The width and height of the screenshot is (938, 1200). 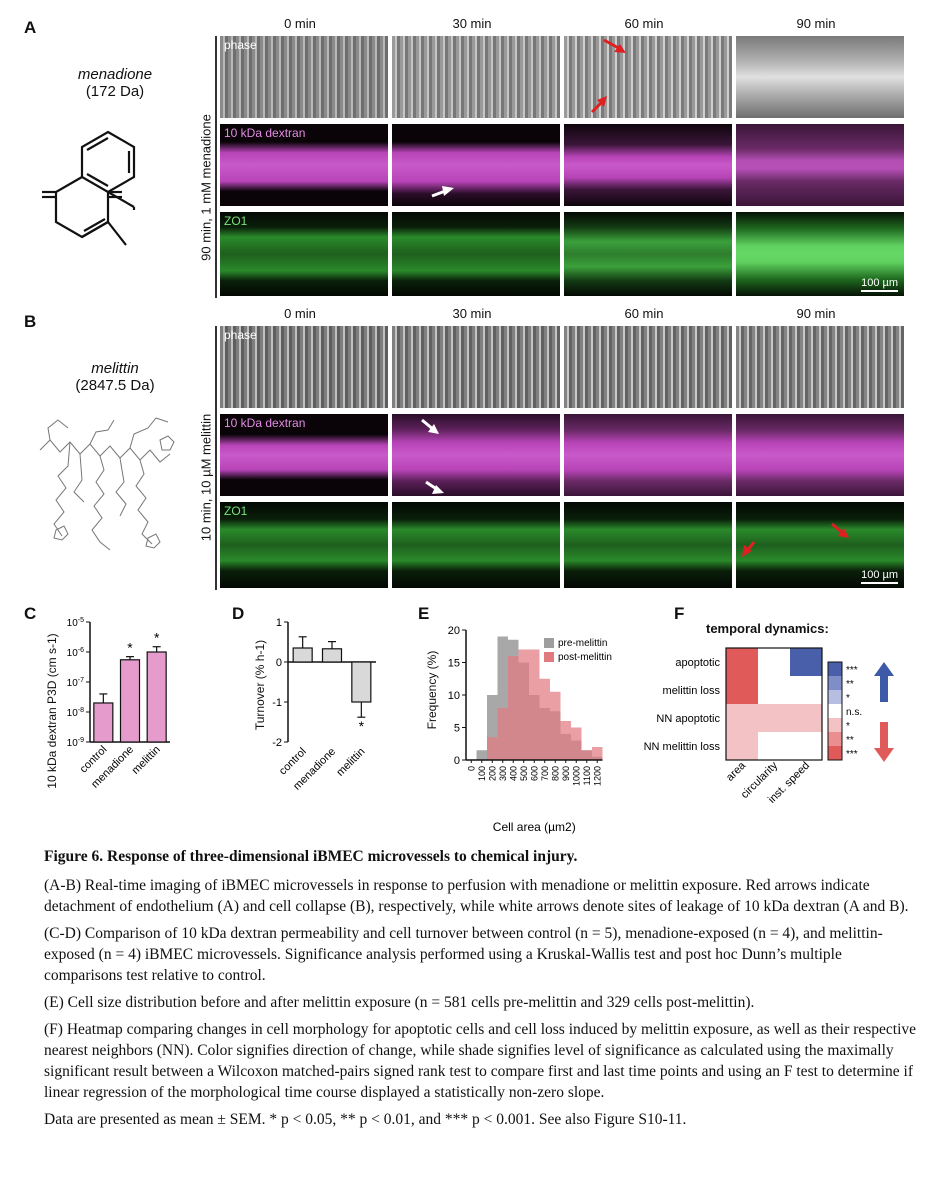 What do you see at coordinates (835, 711) in the screenshot?
I see `colorbar-border` at bounding box center [835, 711].